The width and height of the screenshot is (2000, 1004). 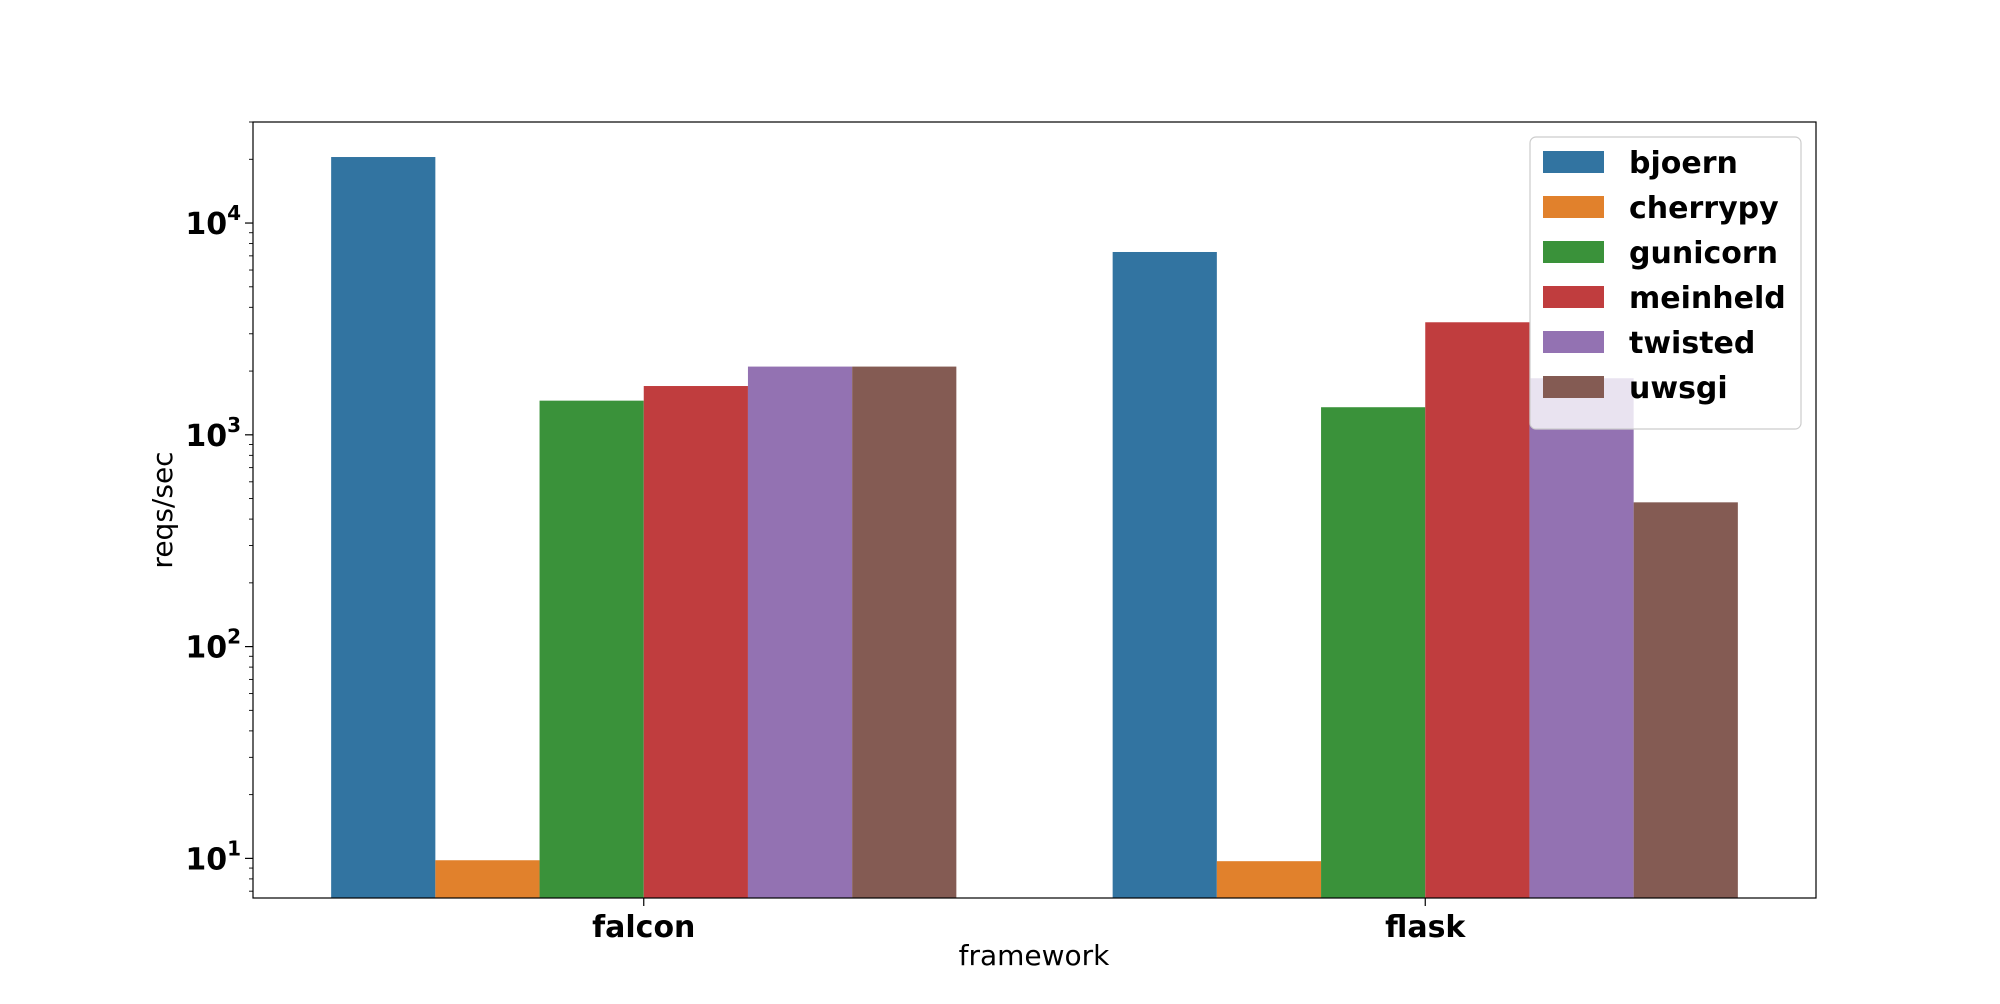 I want to click on legend-swatch-gunicorn, so click(x=1573, y=252).